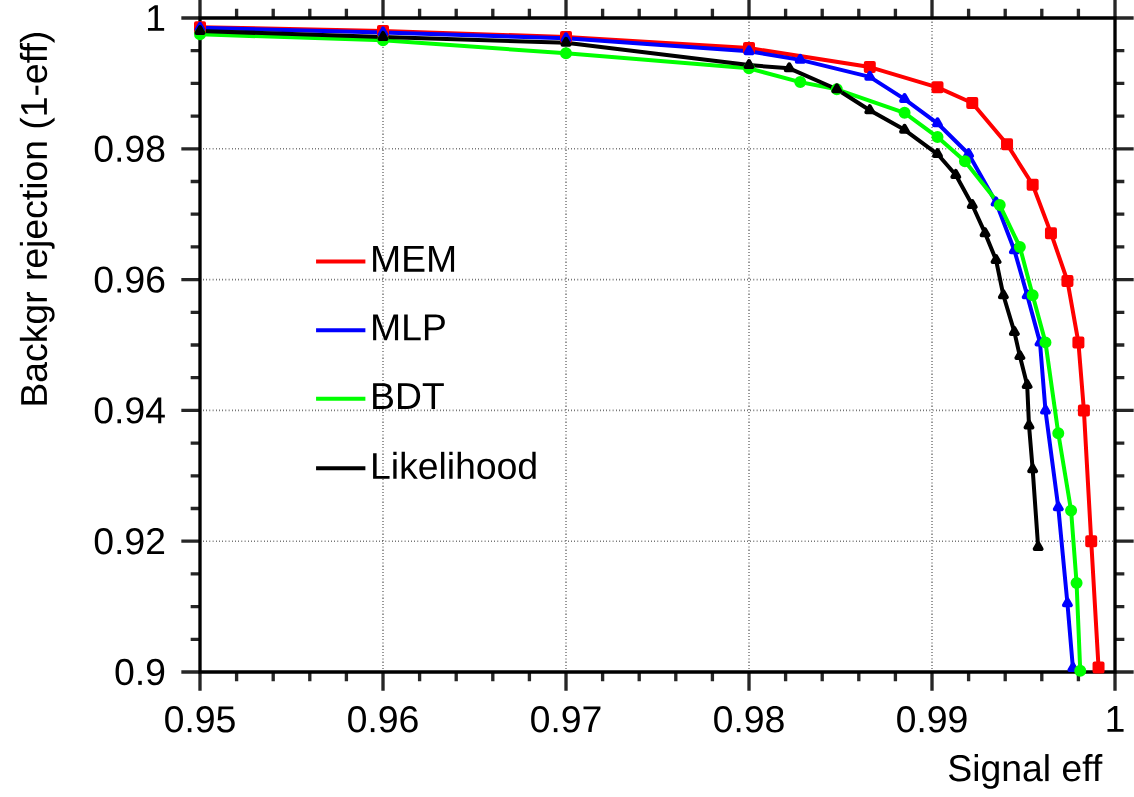 This screenshot has height=797, width=1134. I want to click on x-axis-title: Signal eff, so click(1026, 771).